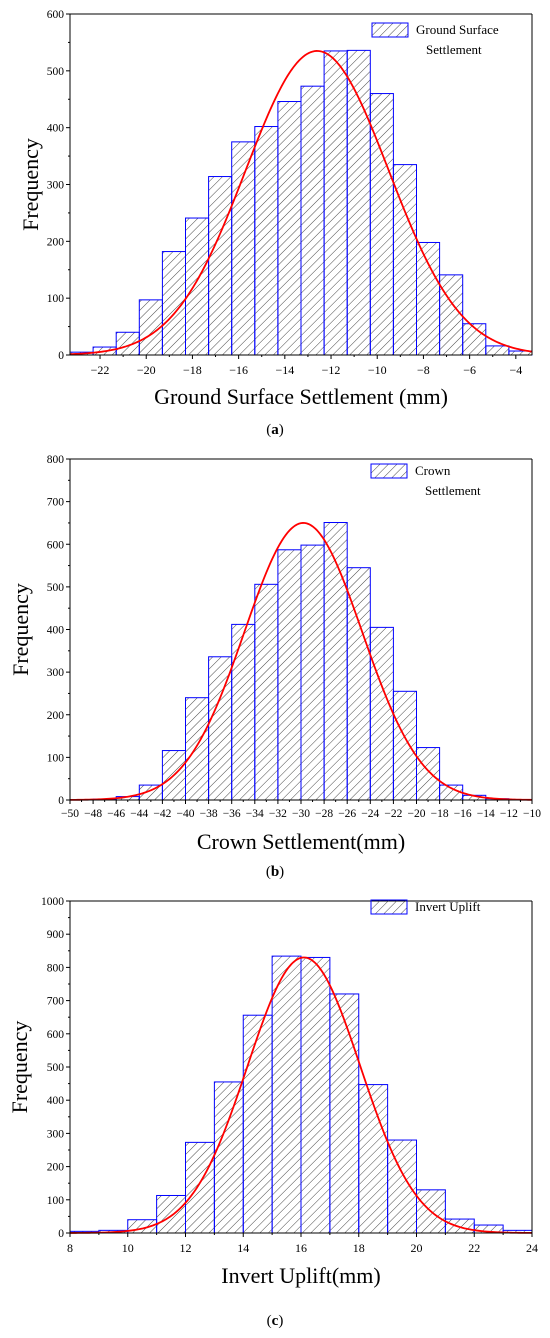  What do you see at coordinates (469, 370) in the screenshot?
I see `x-tick-label: −6` at bounding box center [469, 370].